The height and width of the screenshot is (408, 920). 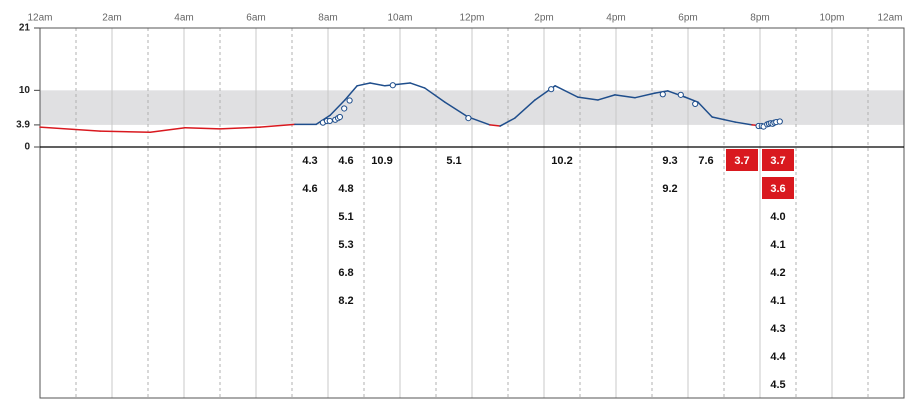 I want to click on x-tick-label: 8am, so click(x=327, y=18).